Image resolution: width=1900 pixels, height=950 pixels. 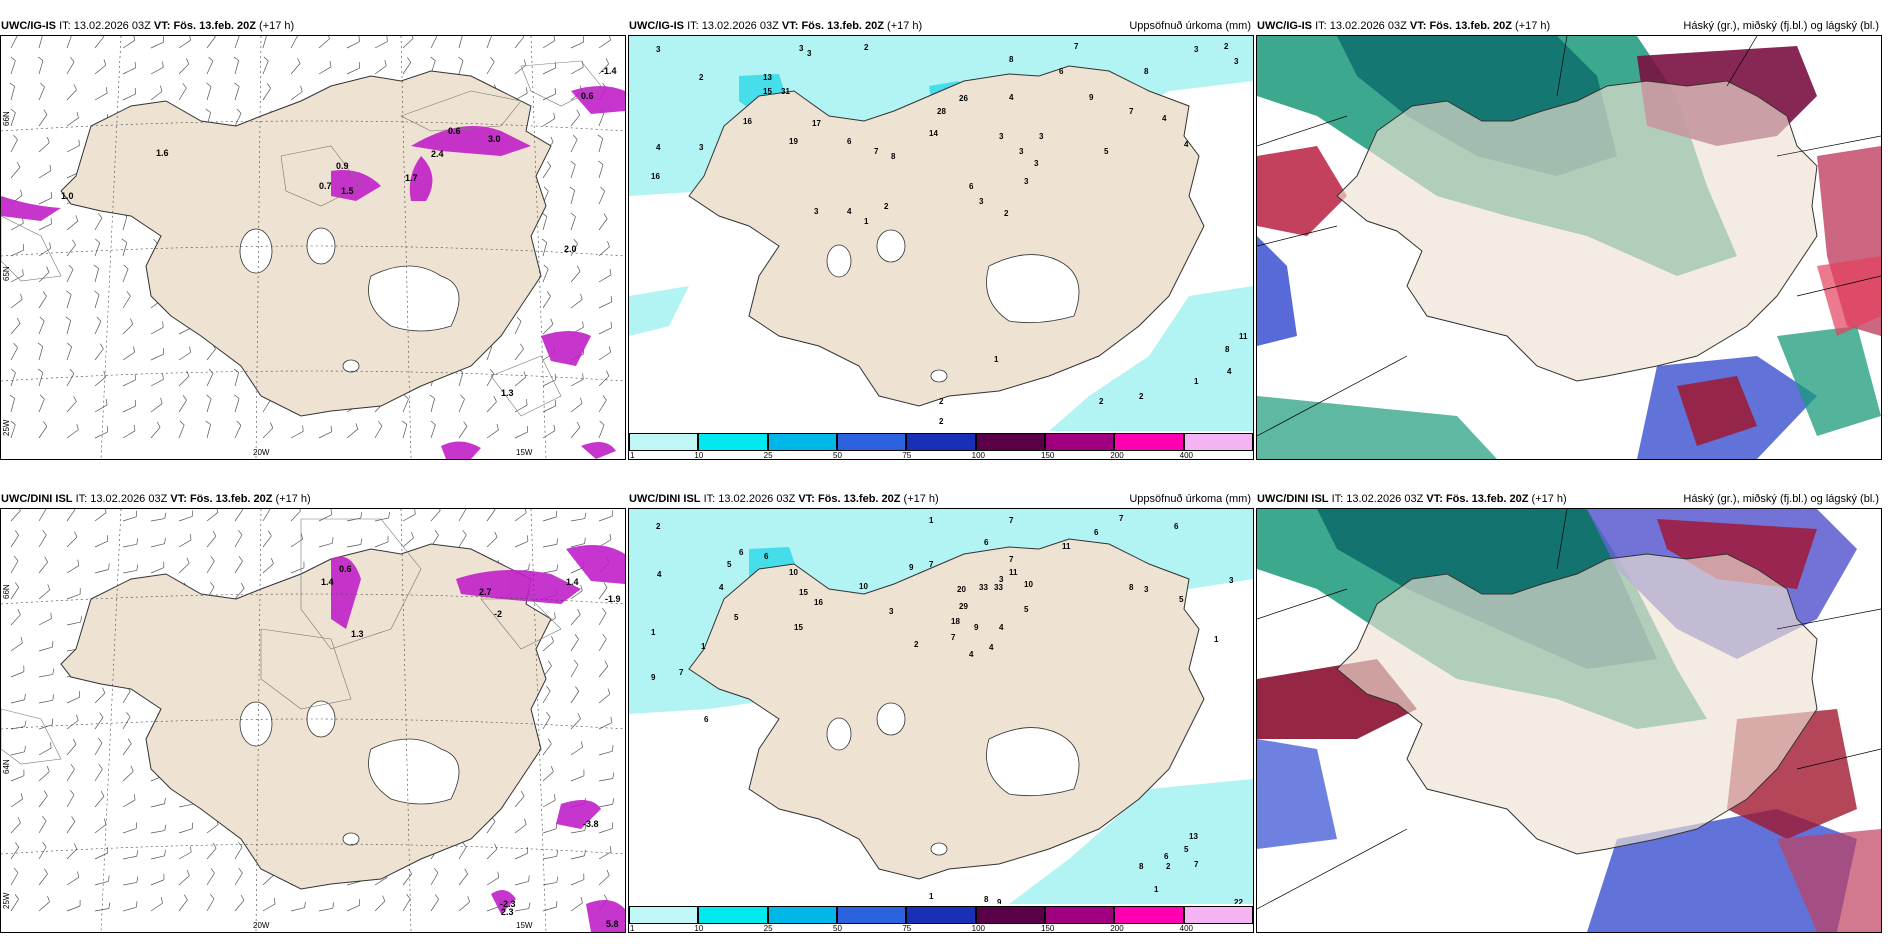 What do you see at coordinates (1577, 231) in the screenshot?
I see `iceland-land` at bounding box center [1577, 231].